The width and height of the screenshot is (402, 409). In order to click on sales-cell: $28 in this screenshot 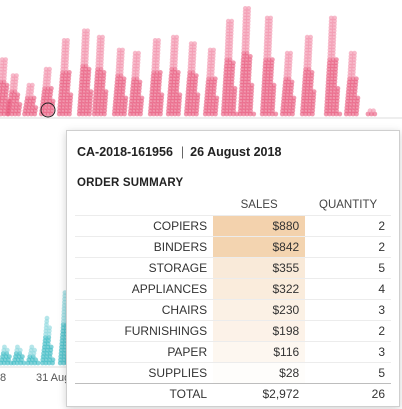, I will do `click(259, 373)`.